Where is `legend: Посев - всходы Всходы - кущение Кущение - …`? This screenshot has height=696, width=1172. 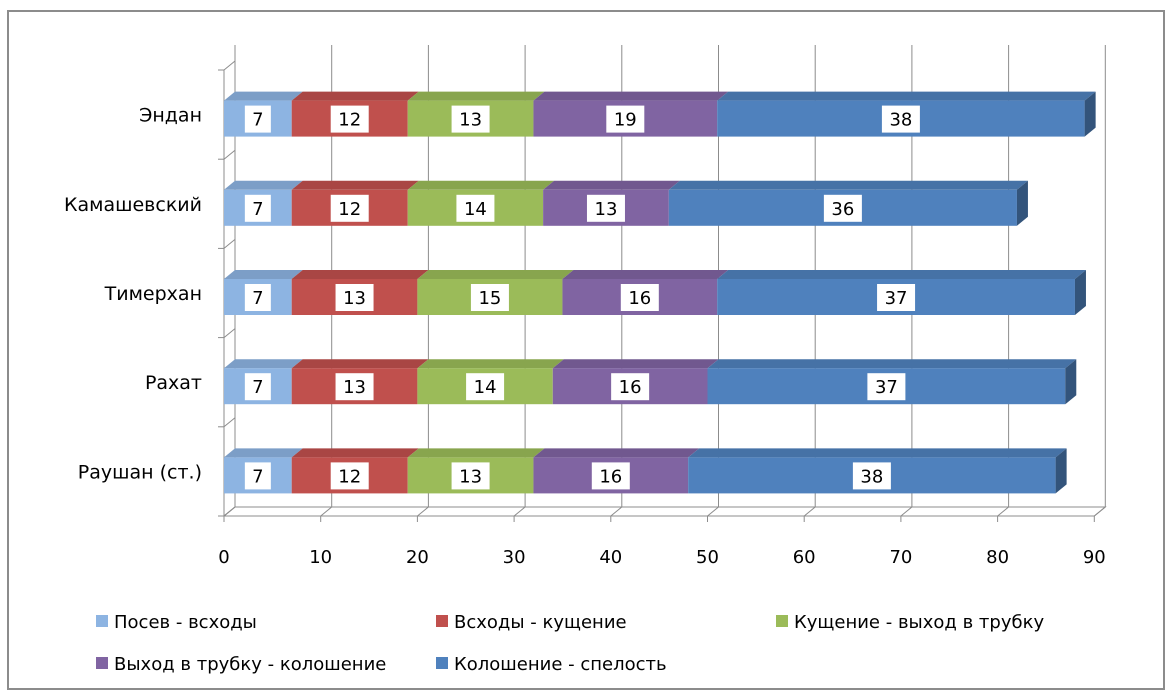 legend: Посев - всходы Всходы - кущение Кущение - … is located at coordinates (570, 643).